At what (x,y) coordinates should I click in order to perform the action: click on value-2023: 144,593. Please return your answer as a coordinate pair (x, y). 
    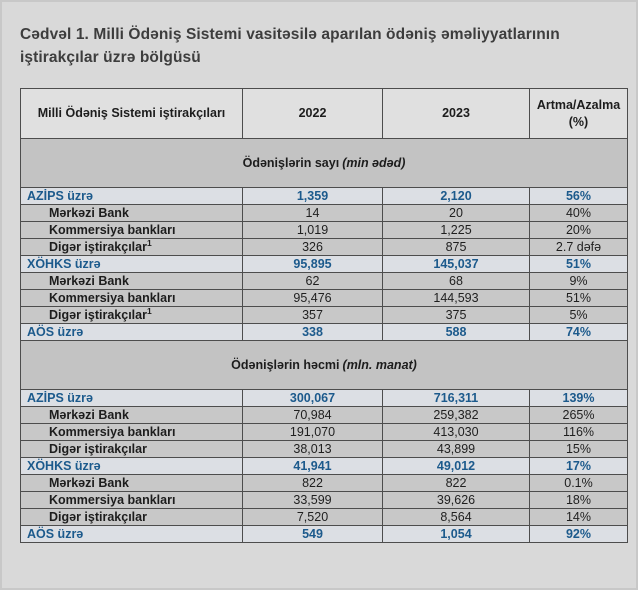
    Looking at the image, I should click on (456, 298).